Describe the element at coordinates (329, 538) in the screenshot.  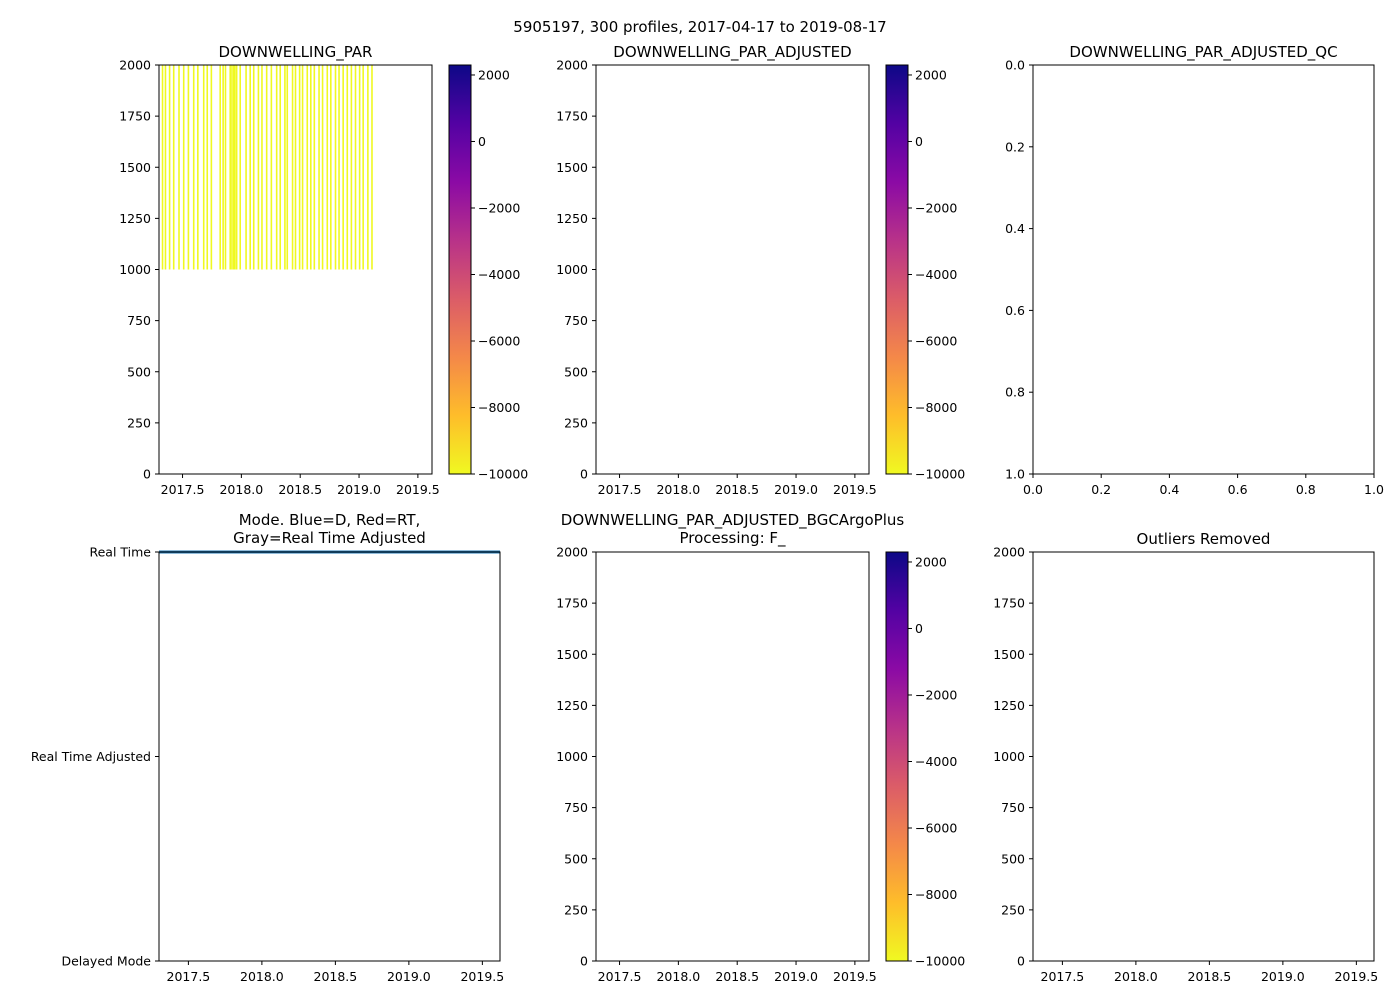
I see `panel-title: Gray=Real Time Adjusted` at that location.